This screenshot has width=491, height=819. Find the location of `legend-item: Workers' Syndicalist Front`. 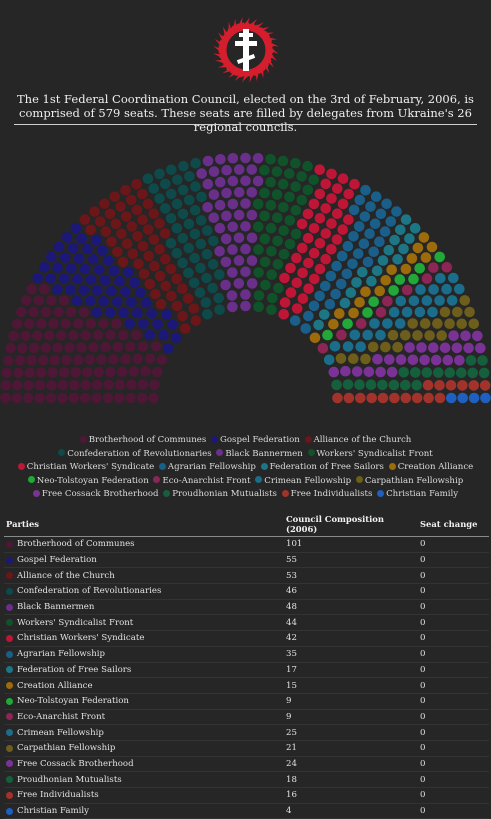

legend-item: Workers' Syndicalist Front is located at coordinates (370, 454).